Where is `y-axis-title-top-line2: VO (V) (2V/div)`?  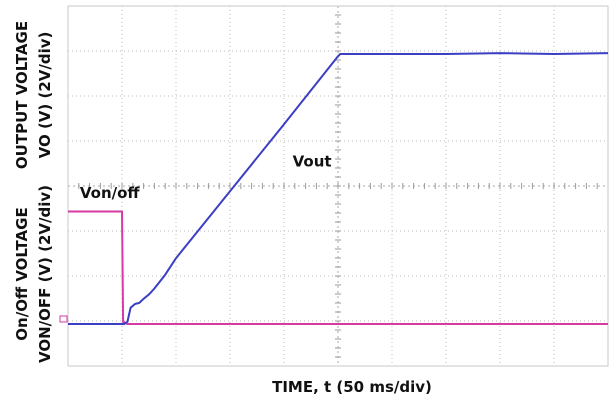
y-axis-title-top-line2: VO (V) (2V/div) is located at coordinates (45, 95).